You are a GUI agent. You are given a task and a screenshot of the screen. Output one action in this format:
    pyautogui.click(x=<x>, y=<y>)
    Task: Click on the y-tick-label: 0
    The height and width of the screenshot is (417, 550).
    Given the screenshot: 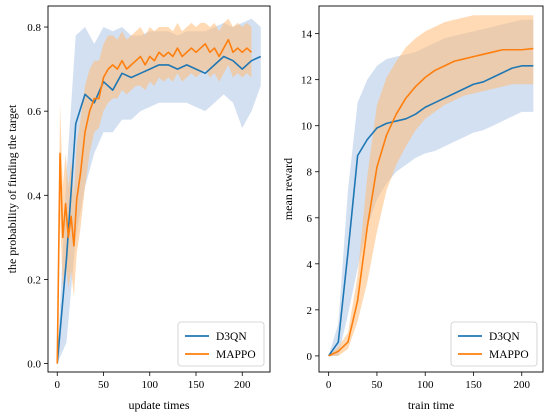 What is the action you would take?
    pyautogui.click(x=310, y=357)
    